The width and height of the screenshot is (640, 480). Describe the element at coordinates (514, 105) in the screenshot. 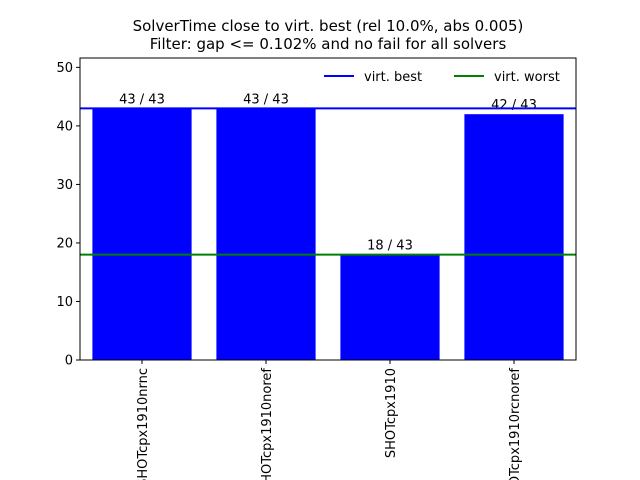

I see `data-label: 42 / 43` at that location.